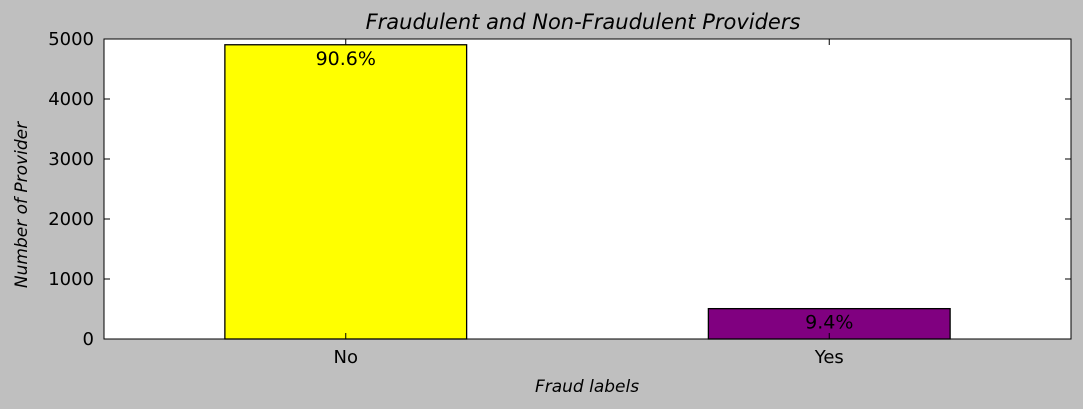  Describe the element at coordinates (71, 279) in the screenshot. I see `y-tick-label-1000: 1000` at that location.